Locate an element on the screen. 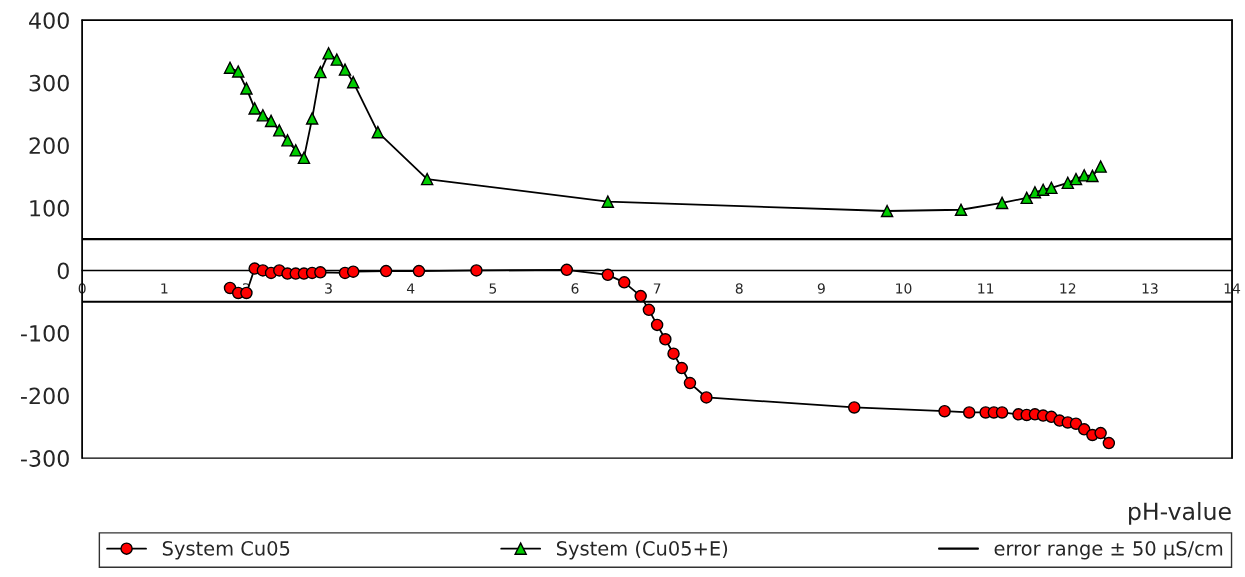 The height and width of the screenshot is (577, 1245). x-tick-label: 8 is located at coordinates (739, 288).